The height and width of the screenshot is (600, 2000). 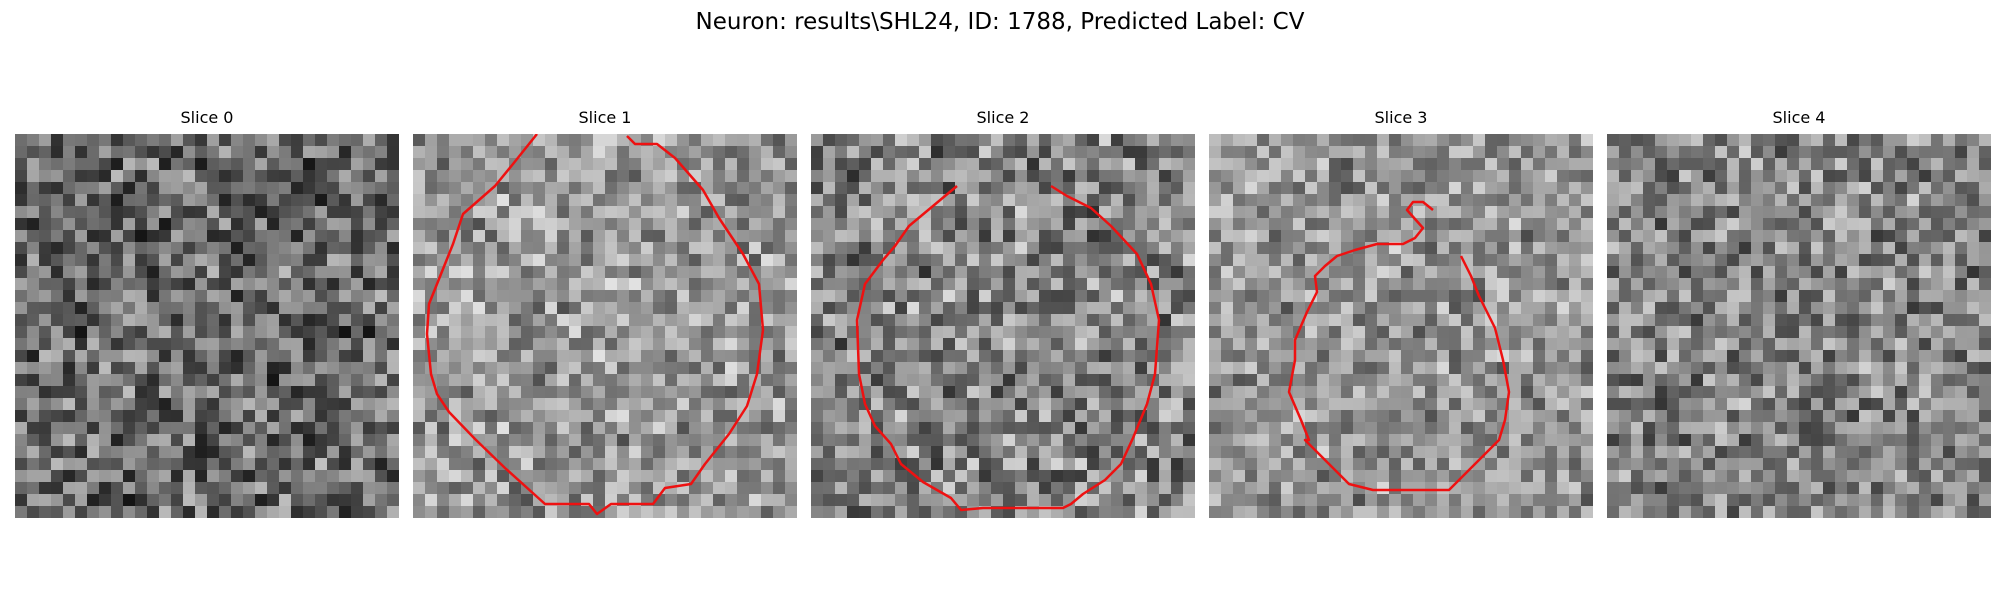 I want to click on slice-panel-4: Slice 4, so click(x=1799, y=313).